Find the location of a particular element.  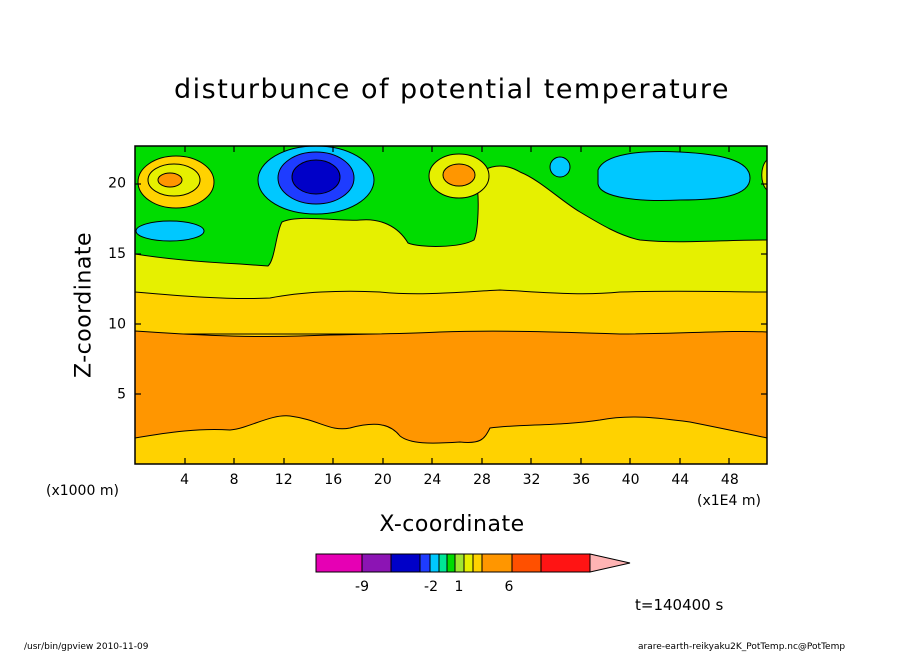

x-tick-label: 8 is located at coordinates (234, 480).